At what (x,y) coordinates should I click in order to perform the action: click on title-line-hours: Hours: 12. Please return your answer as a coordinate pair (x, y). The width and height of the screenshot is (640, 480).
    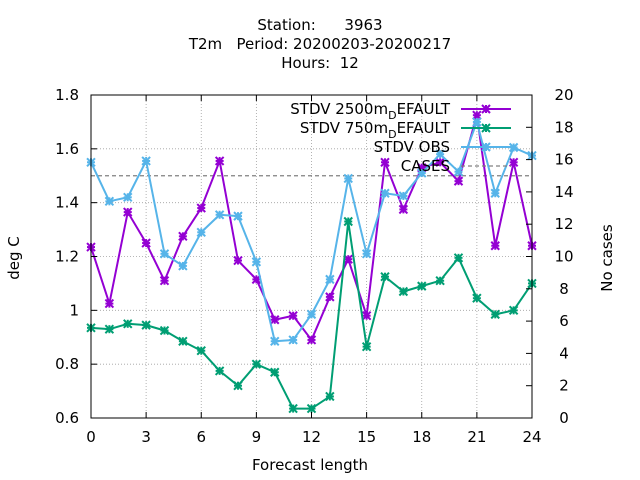
    Looking at the image, I should click on (320, 63).